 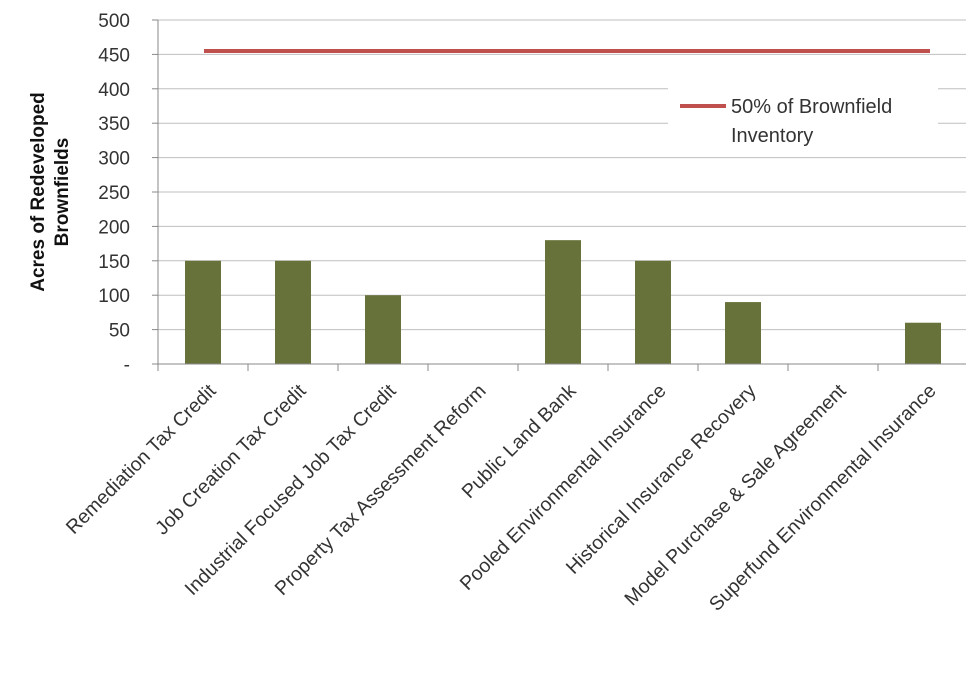 I want to click on bars, so click(x=563, y=302).